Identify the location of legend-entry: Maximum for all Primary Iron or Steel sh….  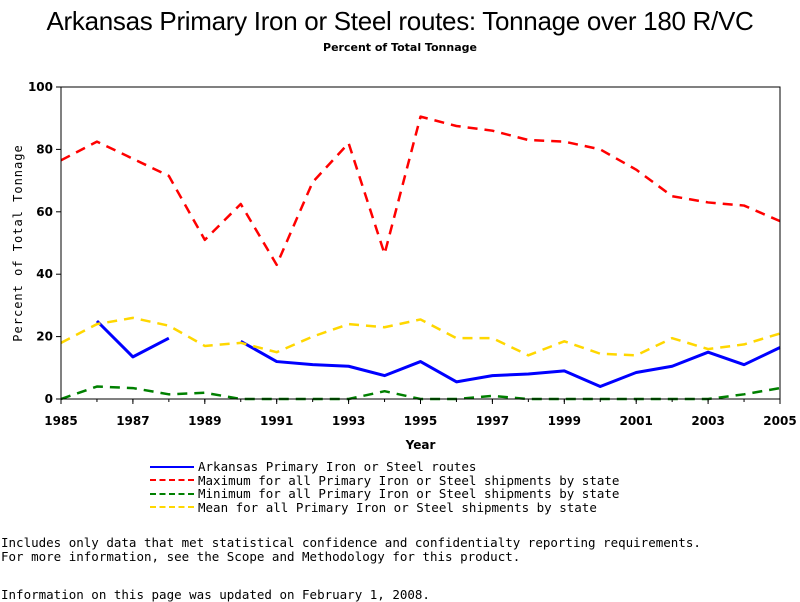
(385, 480).